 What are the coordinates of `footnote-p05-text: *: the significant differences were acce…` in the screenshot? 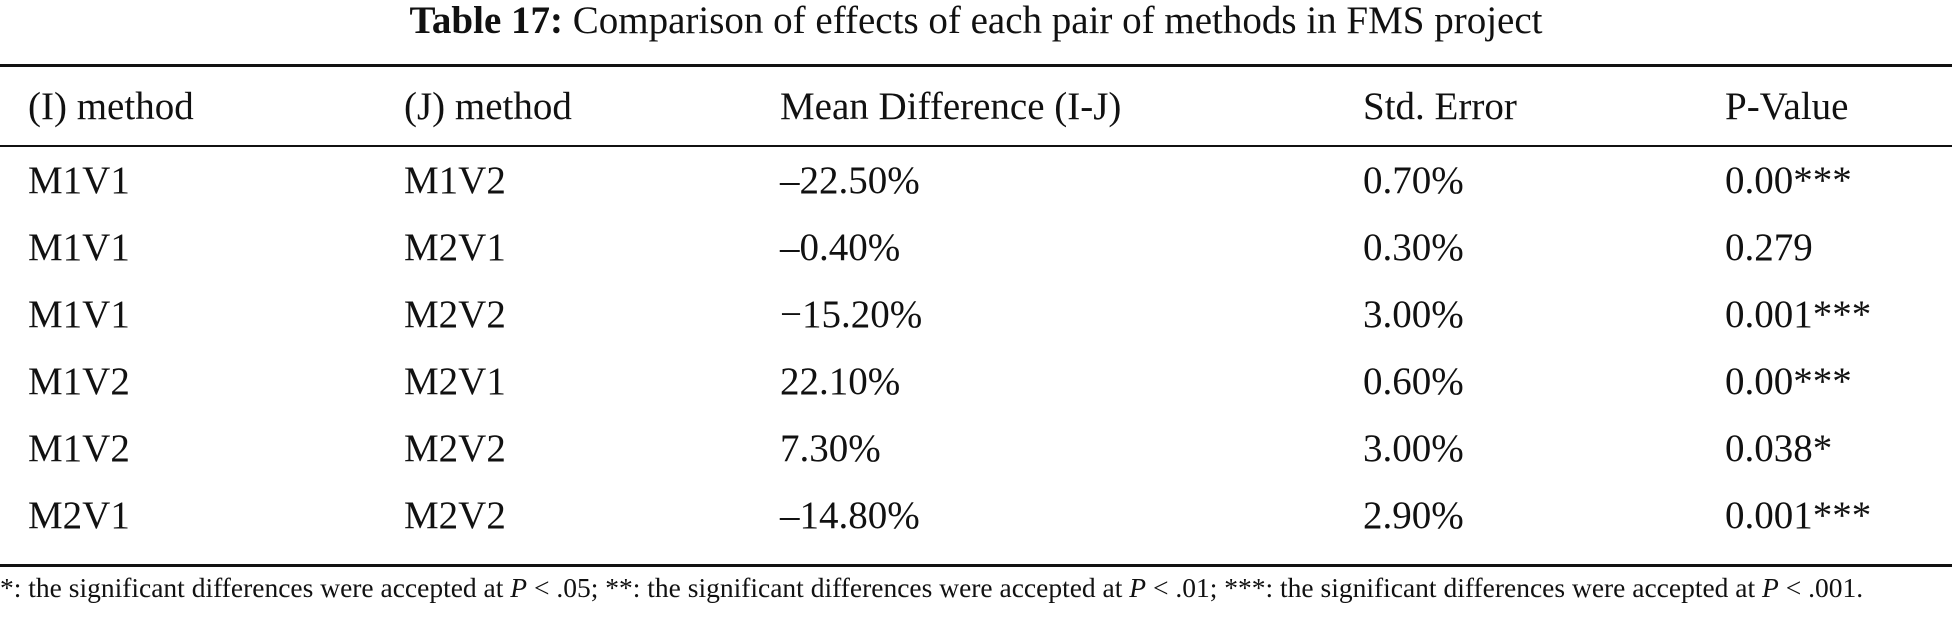 It's located at (255, 587).